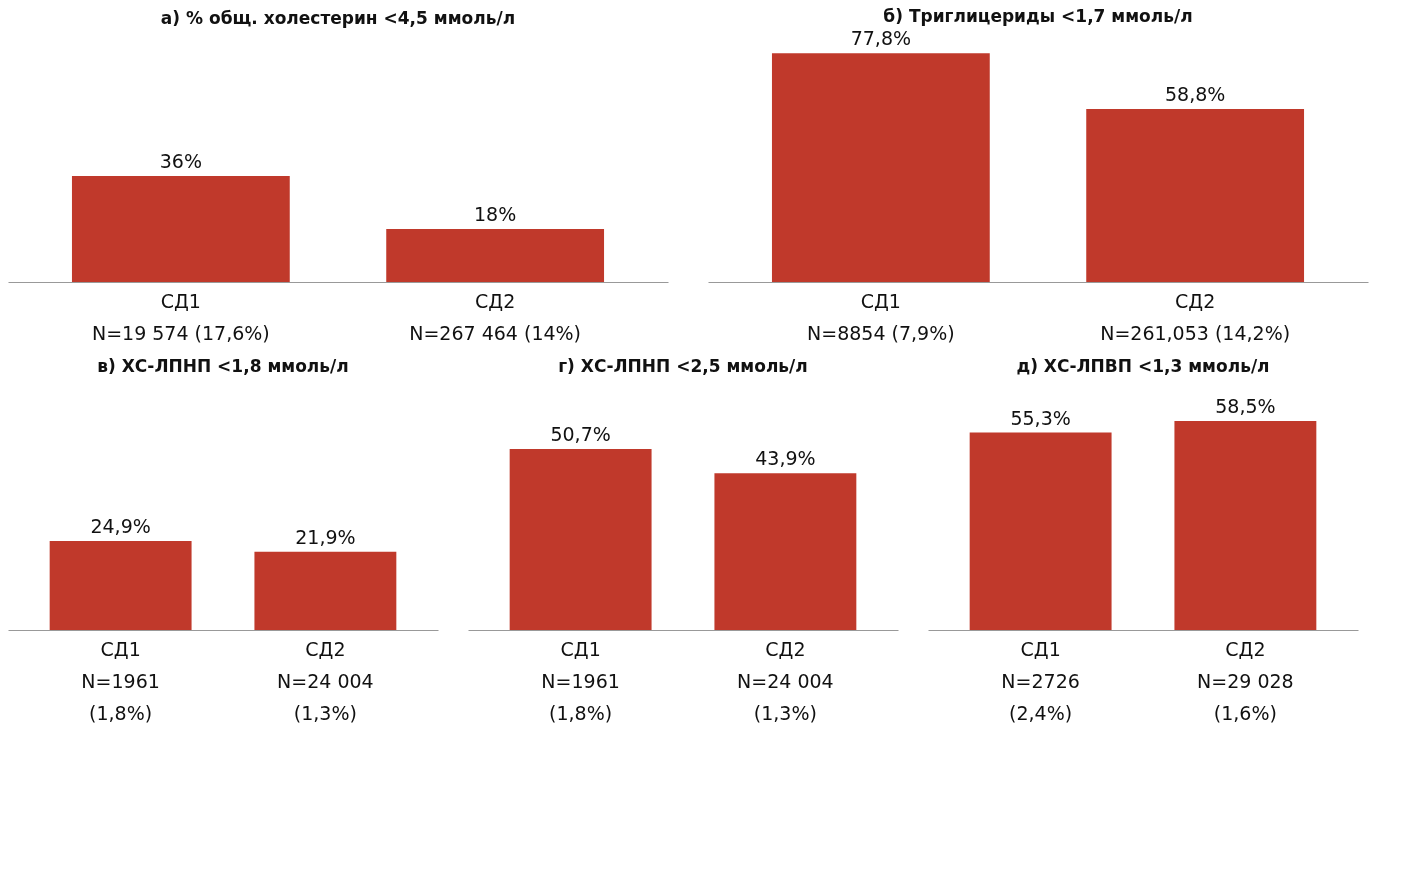  Describe the element at coordinates (1143, 366) in the screenshot. I see `chart-title: д) ХС-ЛПВП <1,3 ммоль/л` at that location.